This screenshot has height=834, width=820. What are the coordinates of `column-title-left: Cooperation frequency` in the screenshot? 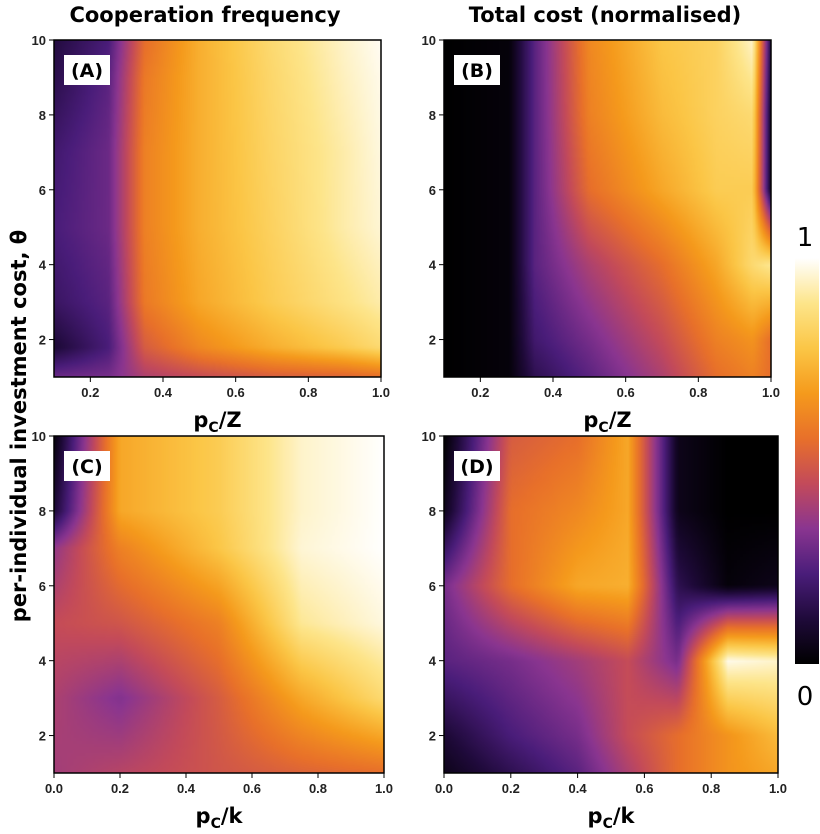 It's located at (204, 15).